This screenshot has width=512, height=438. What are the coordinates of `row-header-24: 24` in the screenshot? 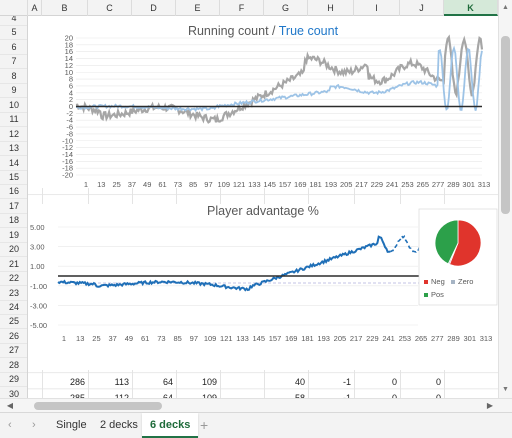 It's located at (13, 307).